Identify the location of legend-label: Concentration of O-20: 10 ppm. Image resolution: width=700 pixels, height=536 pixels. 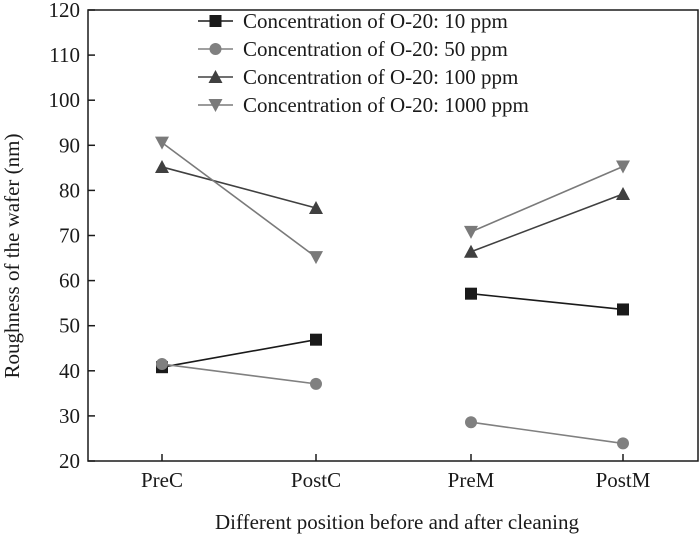
(375, 21).